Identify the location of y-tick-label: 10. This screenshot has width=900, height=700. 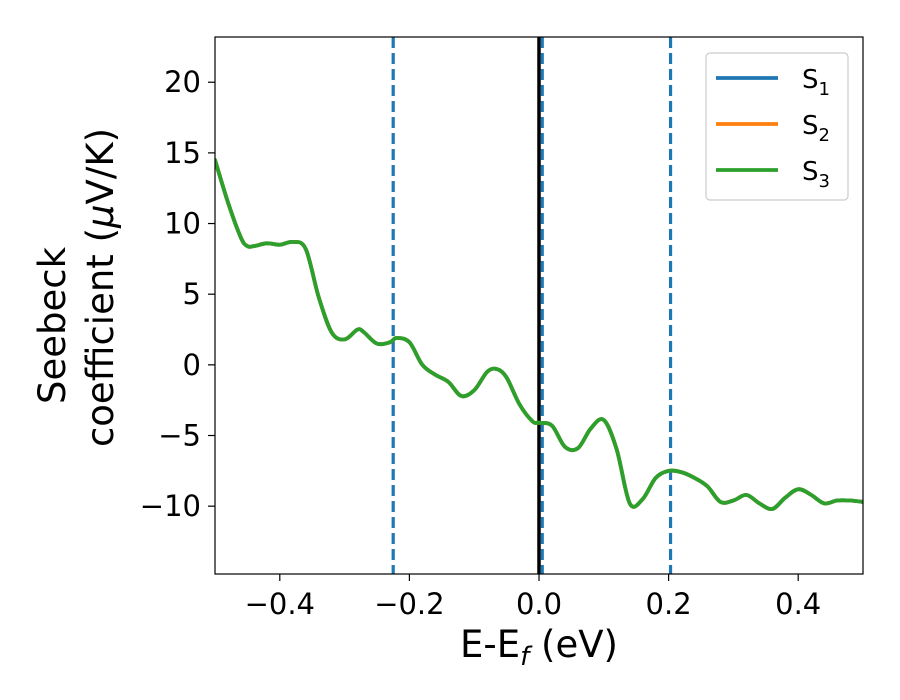
(182, 224).